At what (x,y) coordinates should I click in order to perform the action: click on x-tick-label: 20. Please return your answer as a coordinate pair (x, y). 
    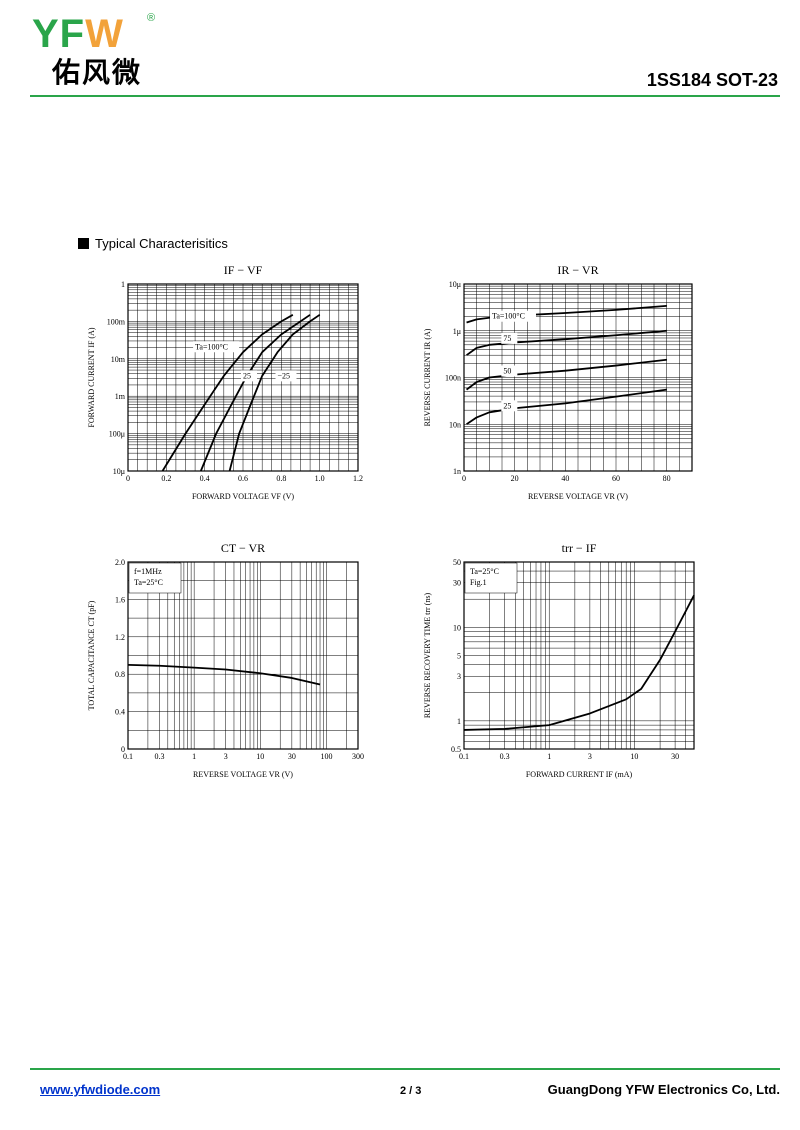
    Looking at the image, I should click on (515, 478).